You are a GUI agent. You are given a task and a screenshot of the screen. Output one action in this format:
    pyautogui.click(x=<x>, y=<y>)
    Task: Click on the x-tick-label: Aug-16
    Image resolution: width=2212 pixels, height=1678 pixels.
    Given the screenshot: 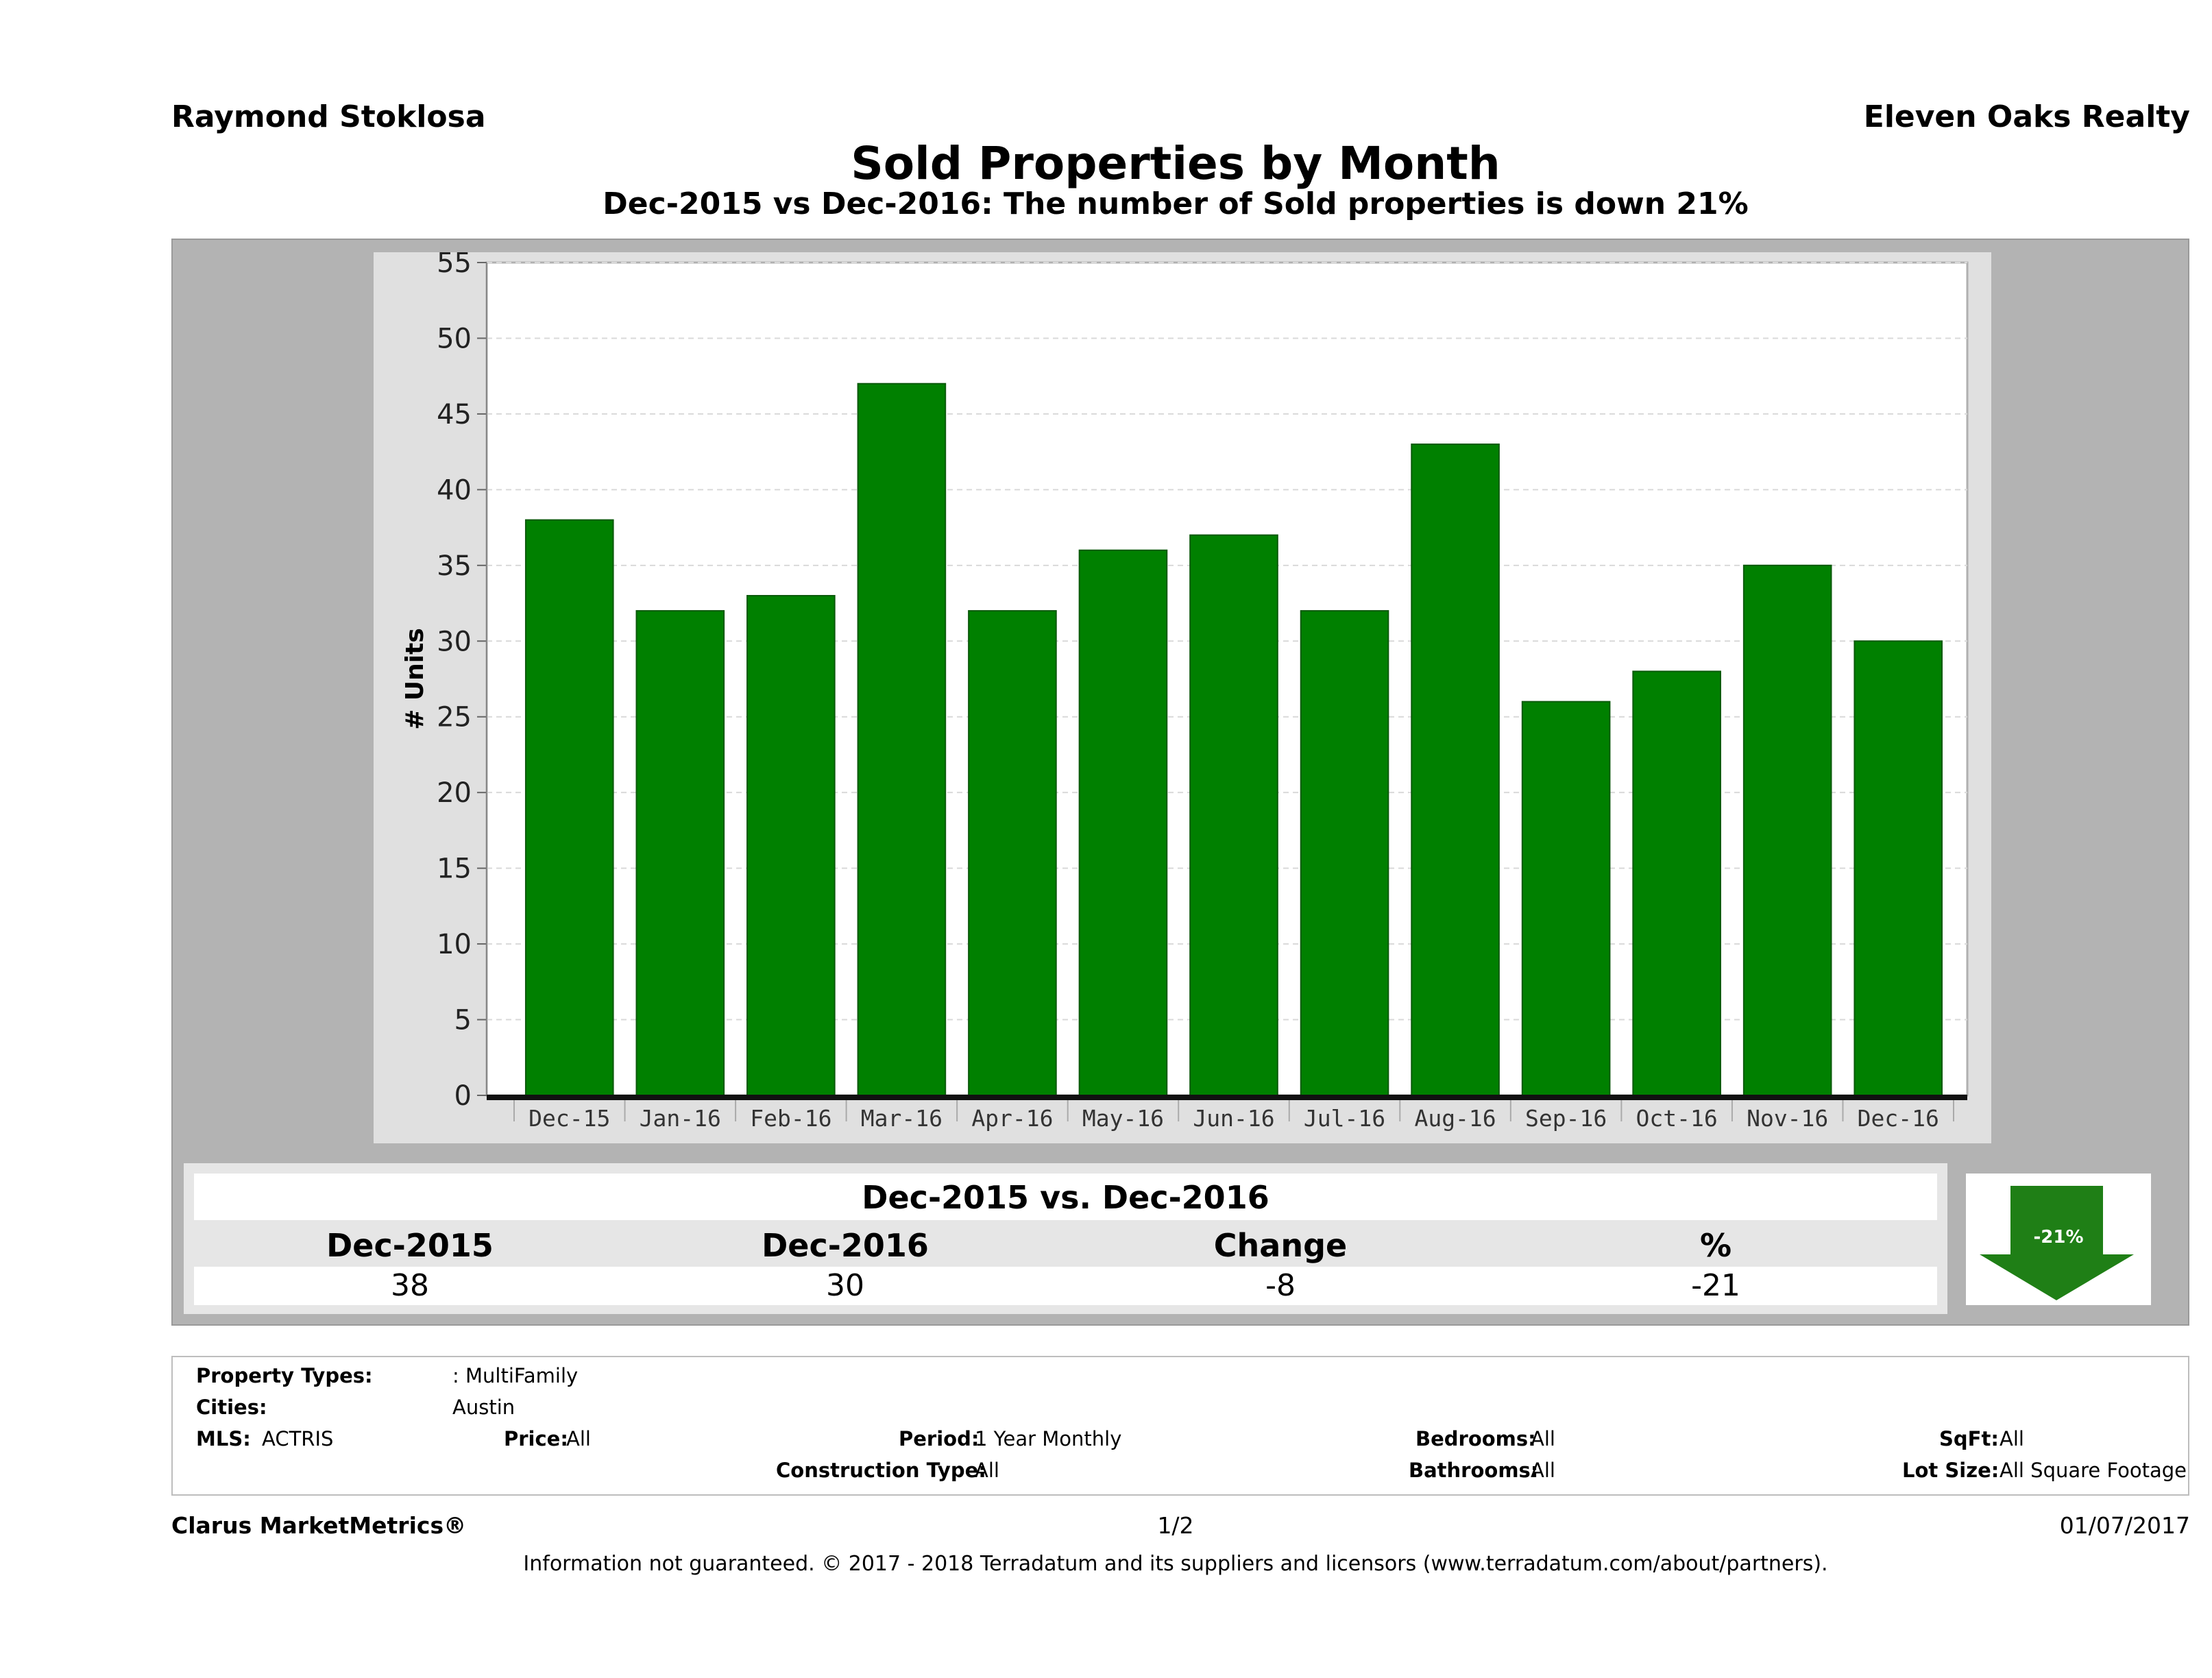 What is the action you would take?
    pyautogui.click(x=1455, y=1118)
    